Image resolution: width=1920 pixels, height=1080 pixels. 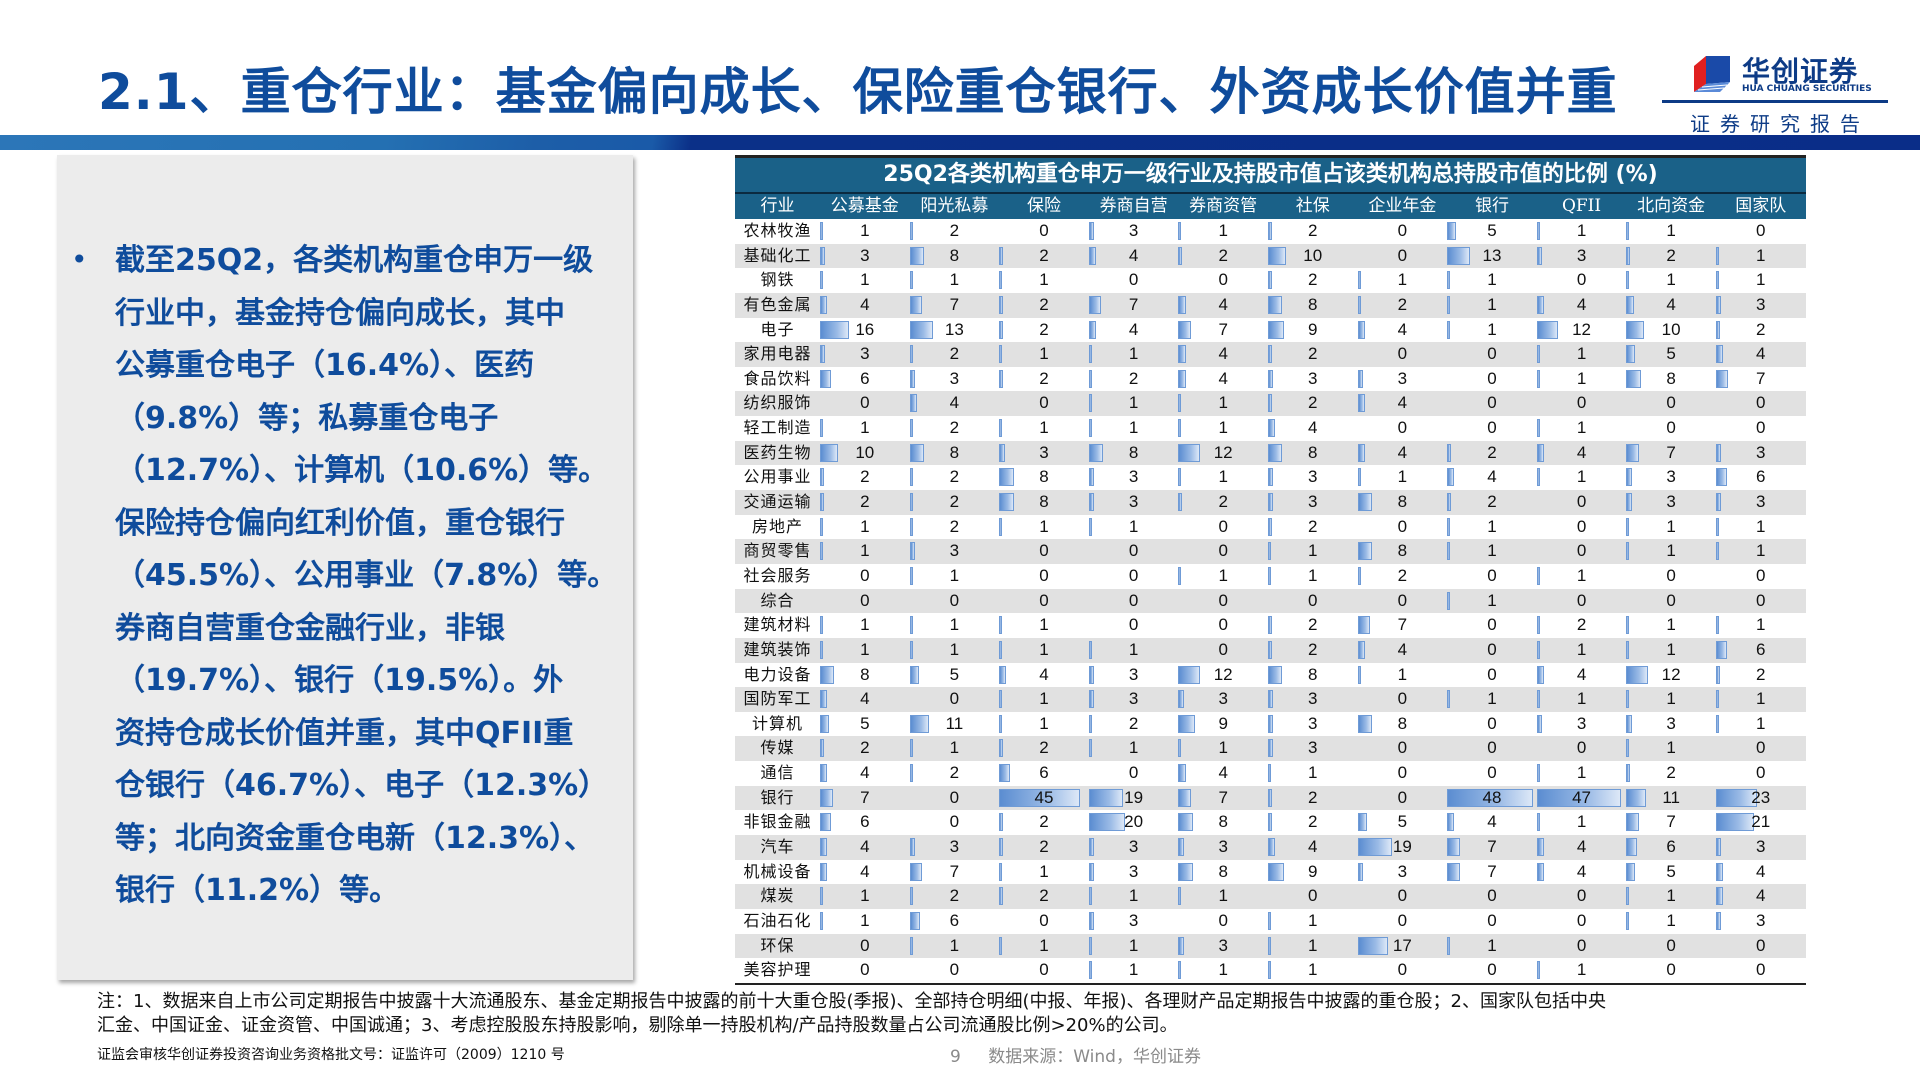 I want to click on industry-label: 非银金融, so click(x=777, y=822).